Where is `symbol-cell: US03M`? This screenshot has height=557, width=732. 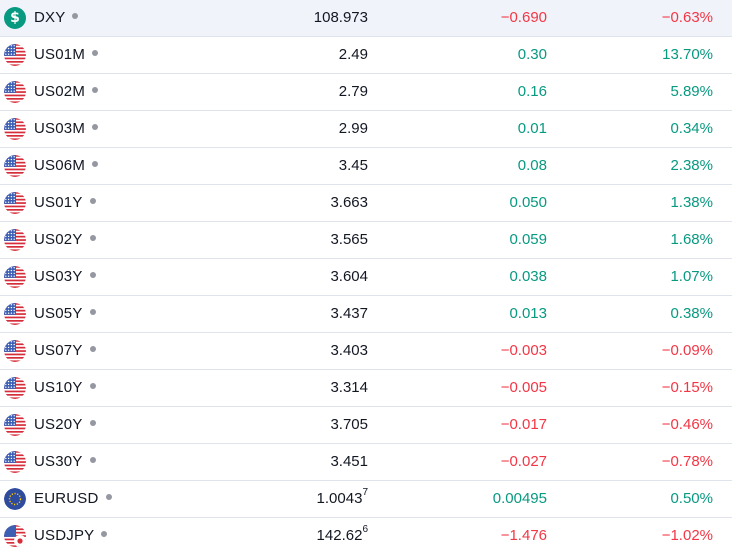 symbol-cell: US03M is located at coordinates (66, 129).